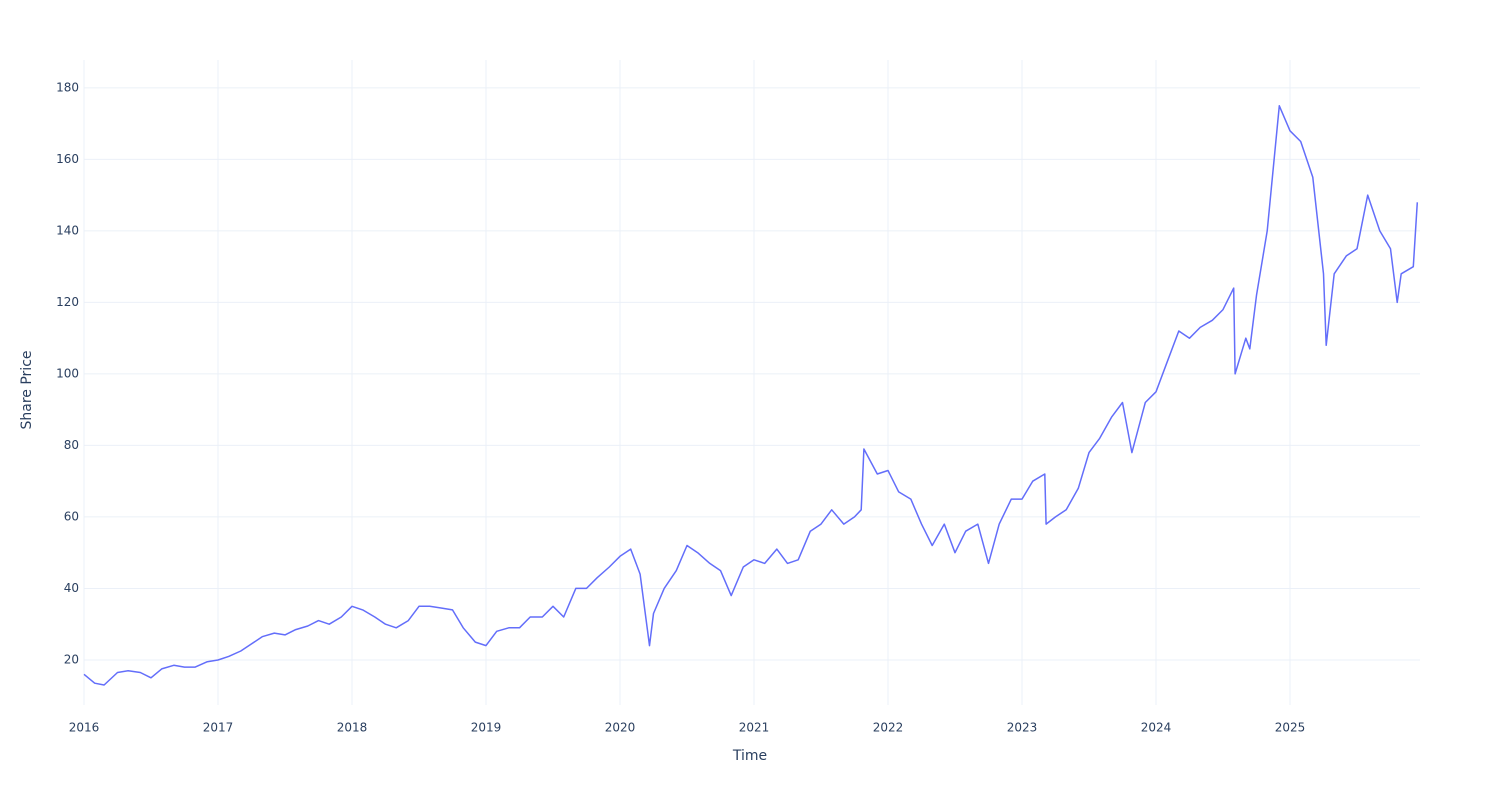 Image resolution: width=1500 pixels, height=804 pixels. I want to click on y-tick-label: 100, so click(67, 373).